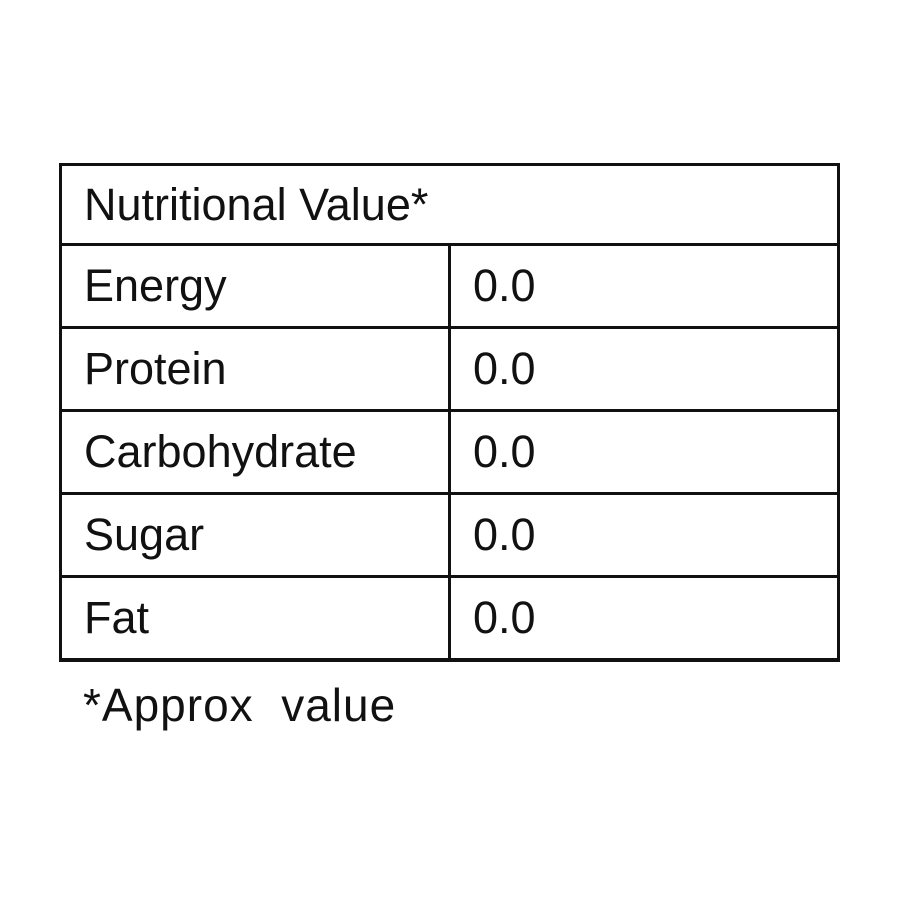  I want to click on nutrient-name: Energy, so click(255, 286).